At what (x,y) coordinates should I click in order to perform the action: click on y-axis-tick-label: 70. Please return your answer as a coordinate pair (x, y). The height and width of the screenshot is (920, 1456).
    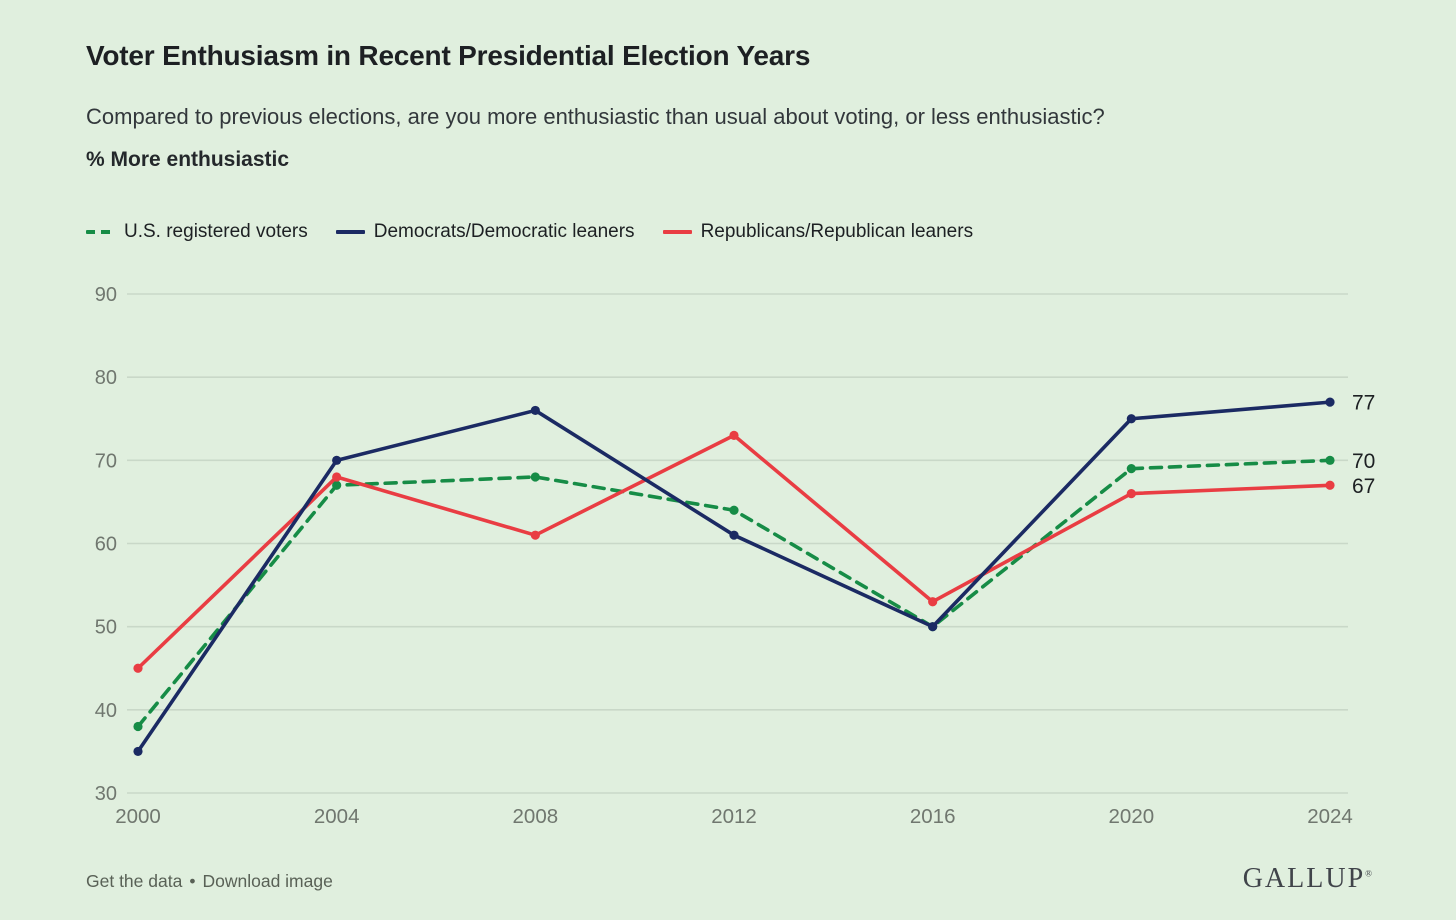
    Looking at the image, I should click on (106, 461).